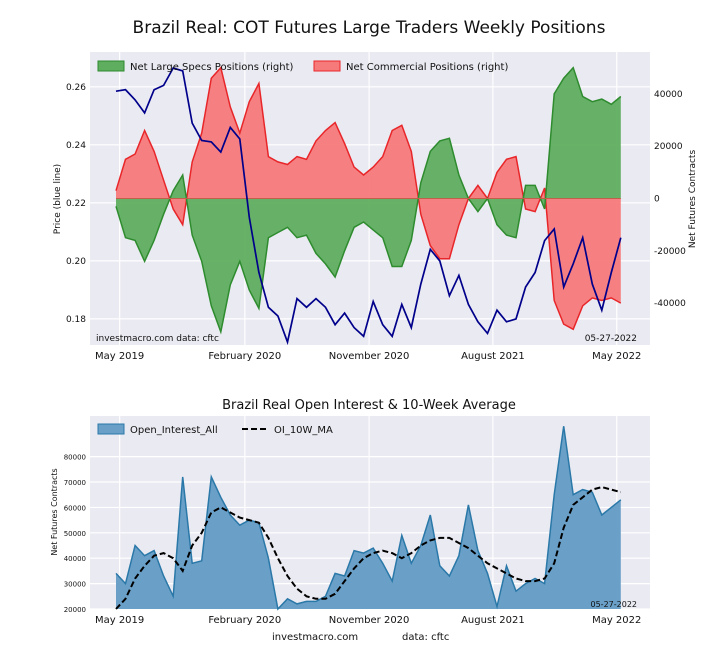  Describe the element at coordinates (75, 458) in the screenshot. I see `bottom-y-tick-label: 80000` at that location.